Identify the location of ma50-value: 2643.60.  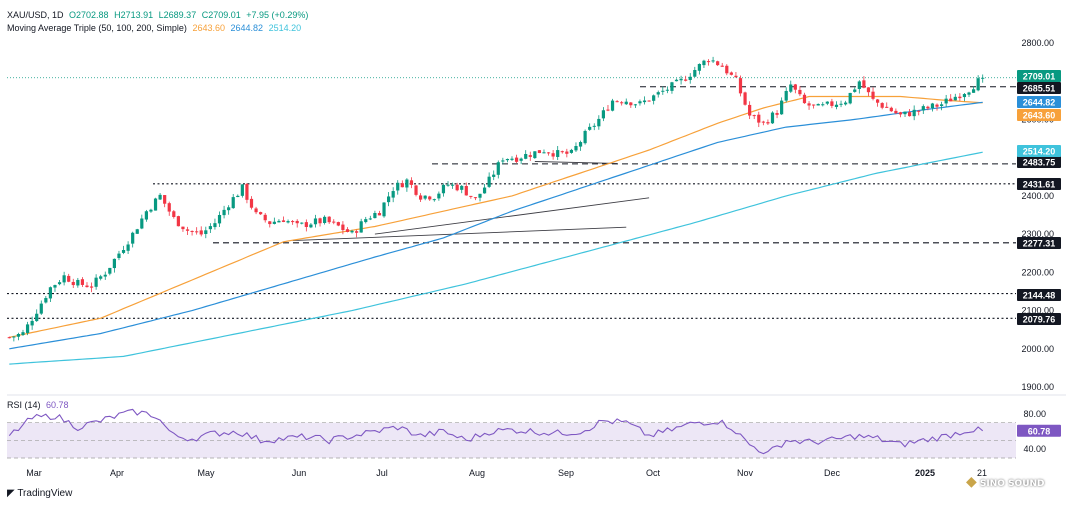
(208, 28).